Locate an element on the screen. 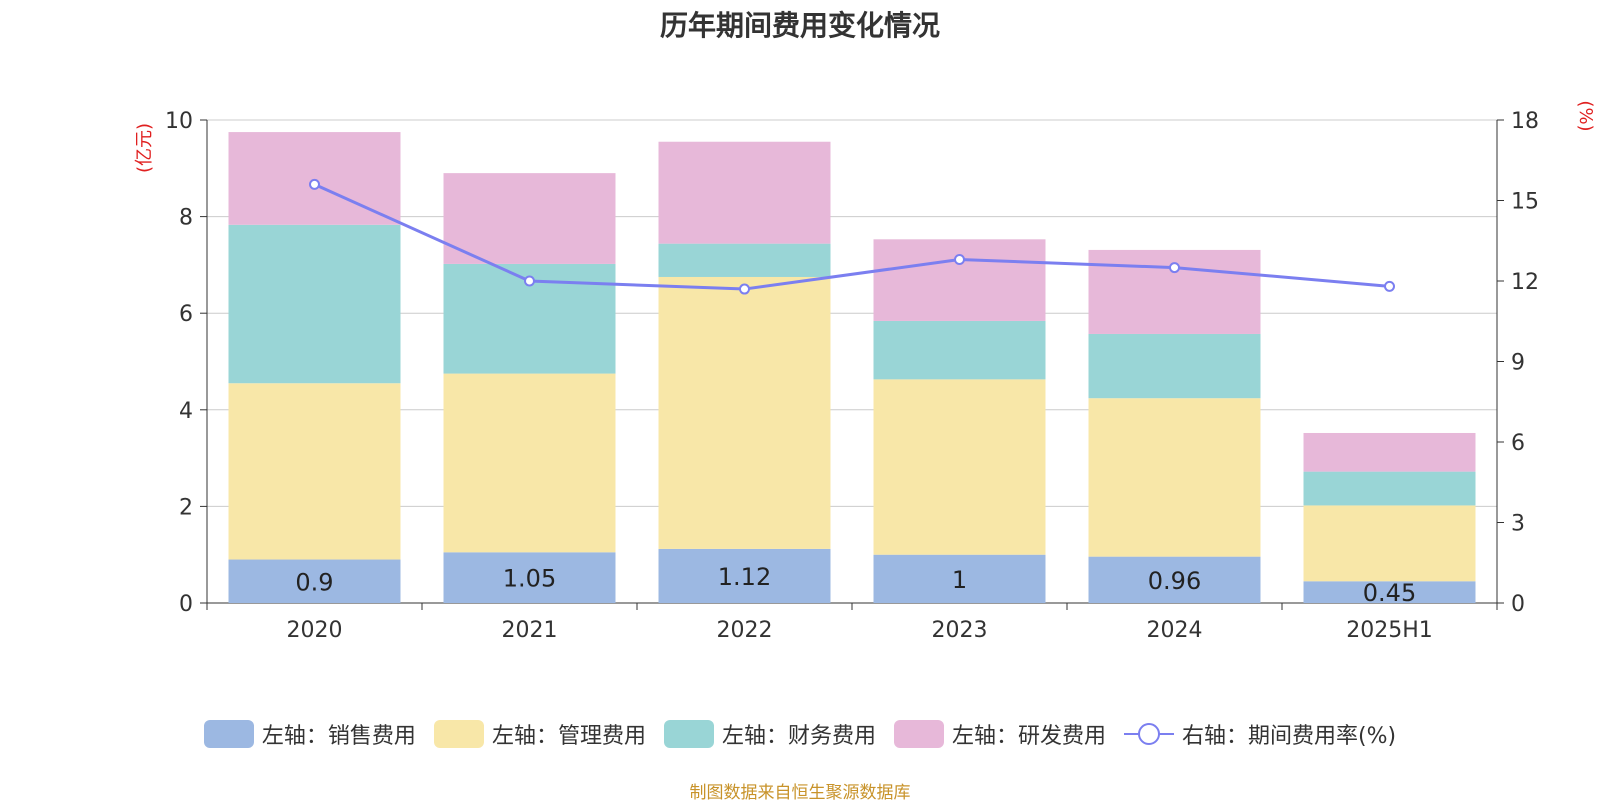 This screenshot has width=1600, height=803. x-tick-label: 2020 is located at coordinates (315, 630).